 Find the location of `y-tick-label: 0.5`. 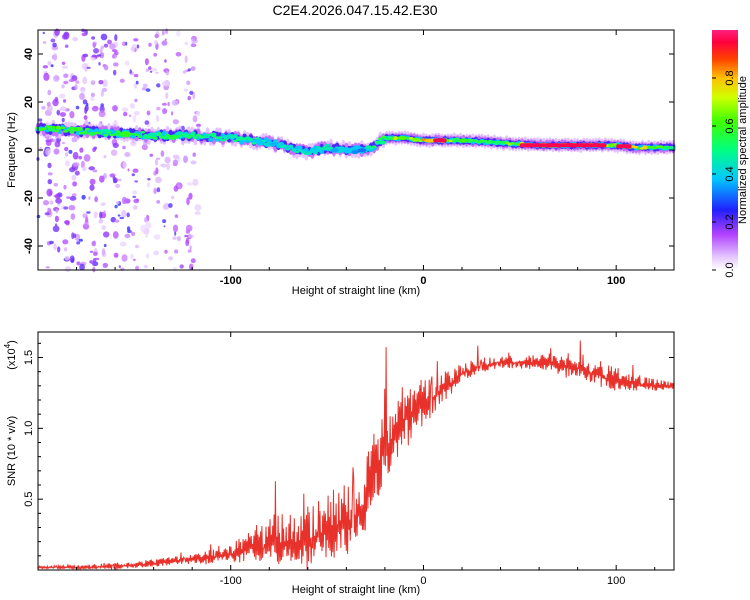

y-tick-label: 0.5 is located at coordinates (29, 499).